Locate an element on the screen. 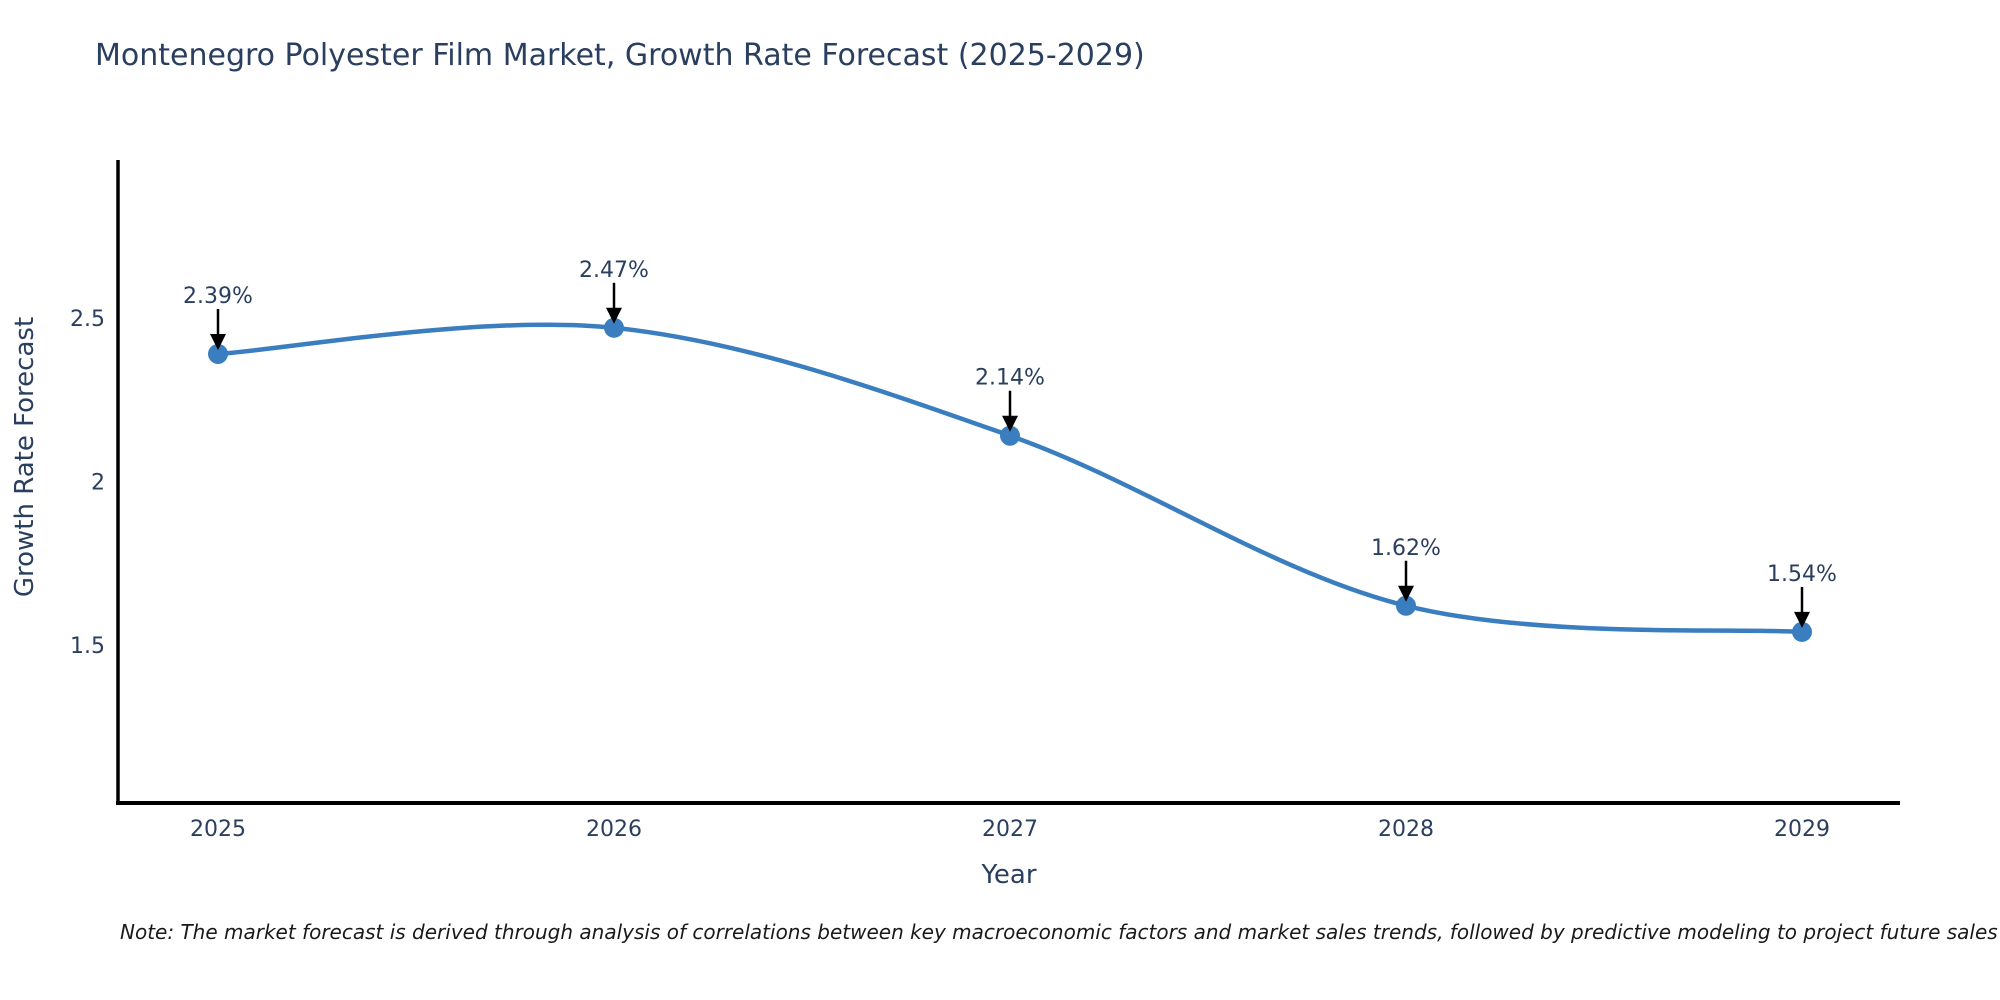  data-point-label: 2.47% is located at coordinates (614, 270).